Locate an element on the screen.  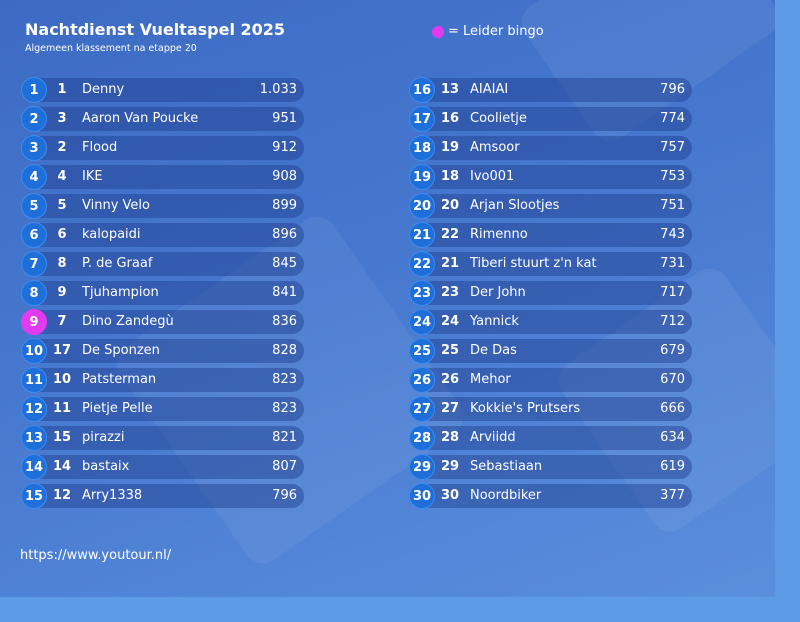
points: 666 is located at coordinates (672, 408).